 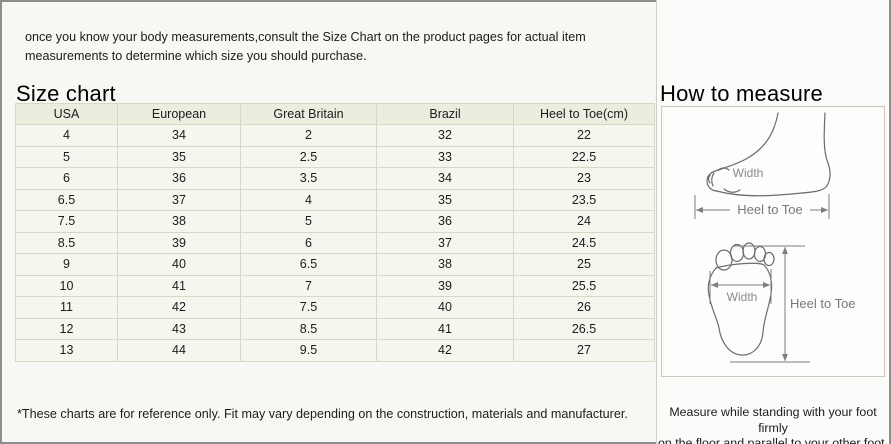 I want to click on column-header: Brazil, so click(x=445, y=114).